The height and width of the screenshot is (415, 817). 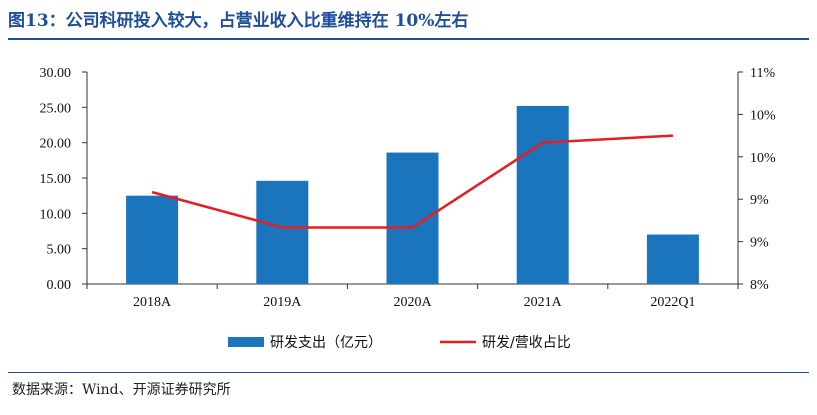 I want to click on left-tick-label: 5.00, so click(x=59, y=250).